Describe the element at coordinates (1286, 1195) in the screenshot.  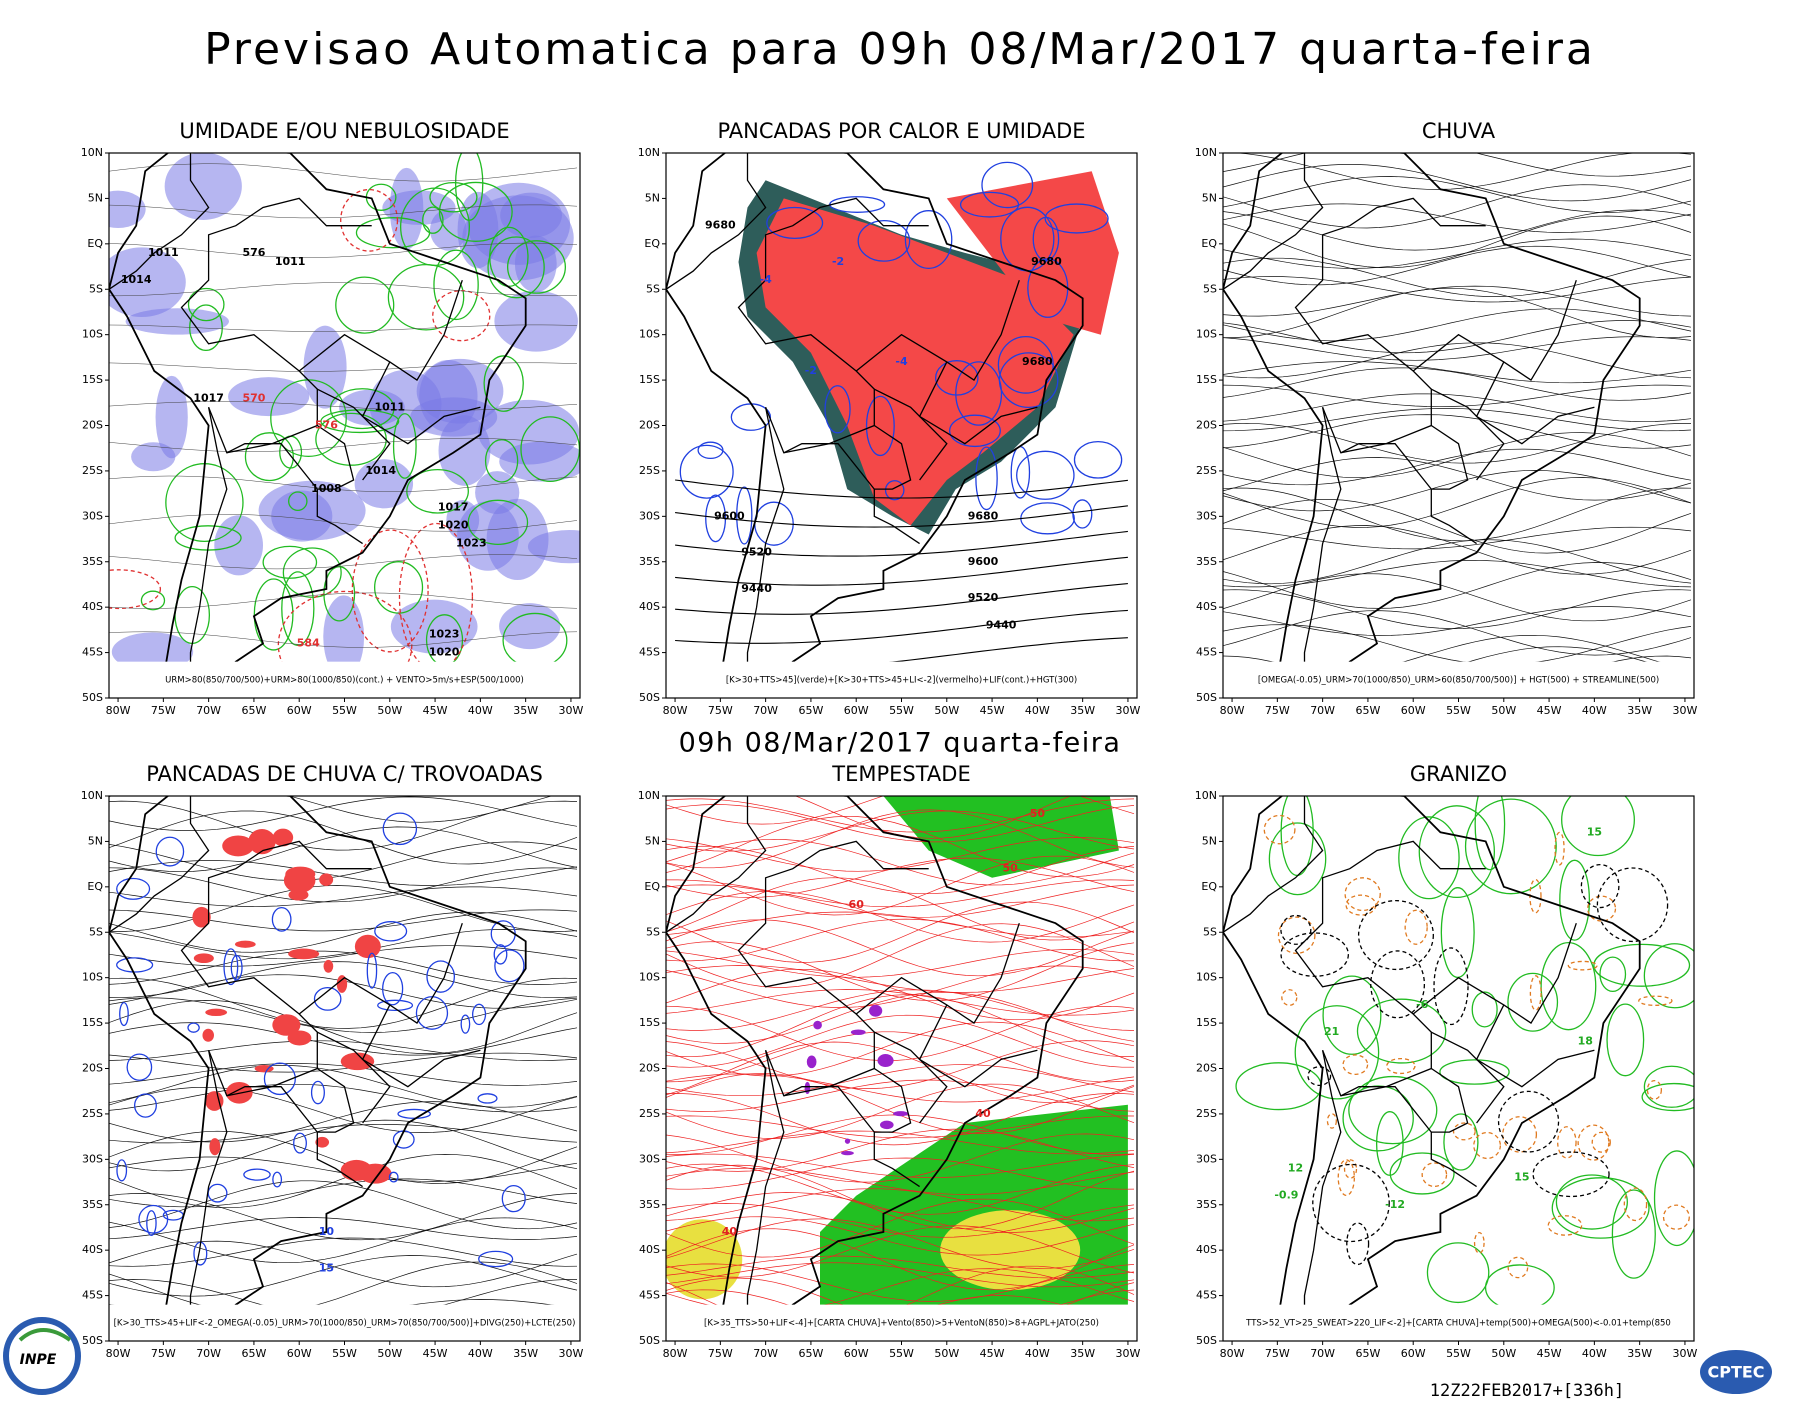
I see `contour-label: -0.9` at that location.